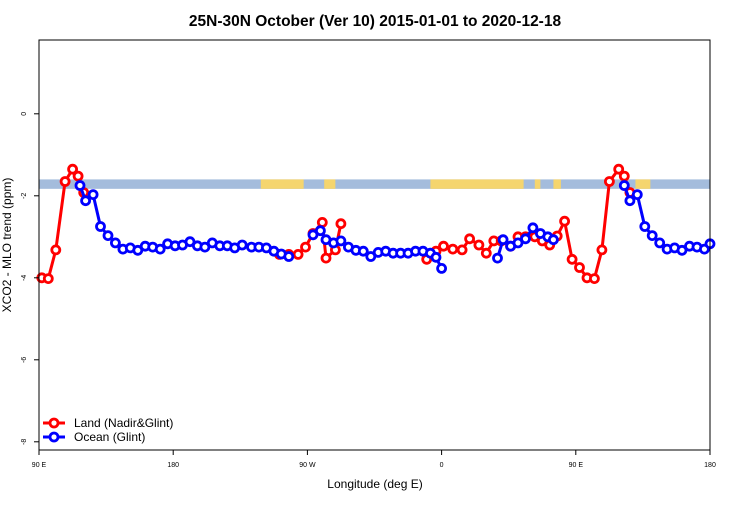 This screenshot has width=750, height=505. Describe the element at coordinates (24, 442) in the screenshot. I see `y-tick-label: -8` at that location.